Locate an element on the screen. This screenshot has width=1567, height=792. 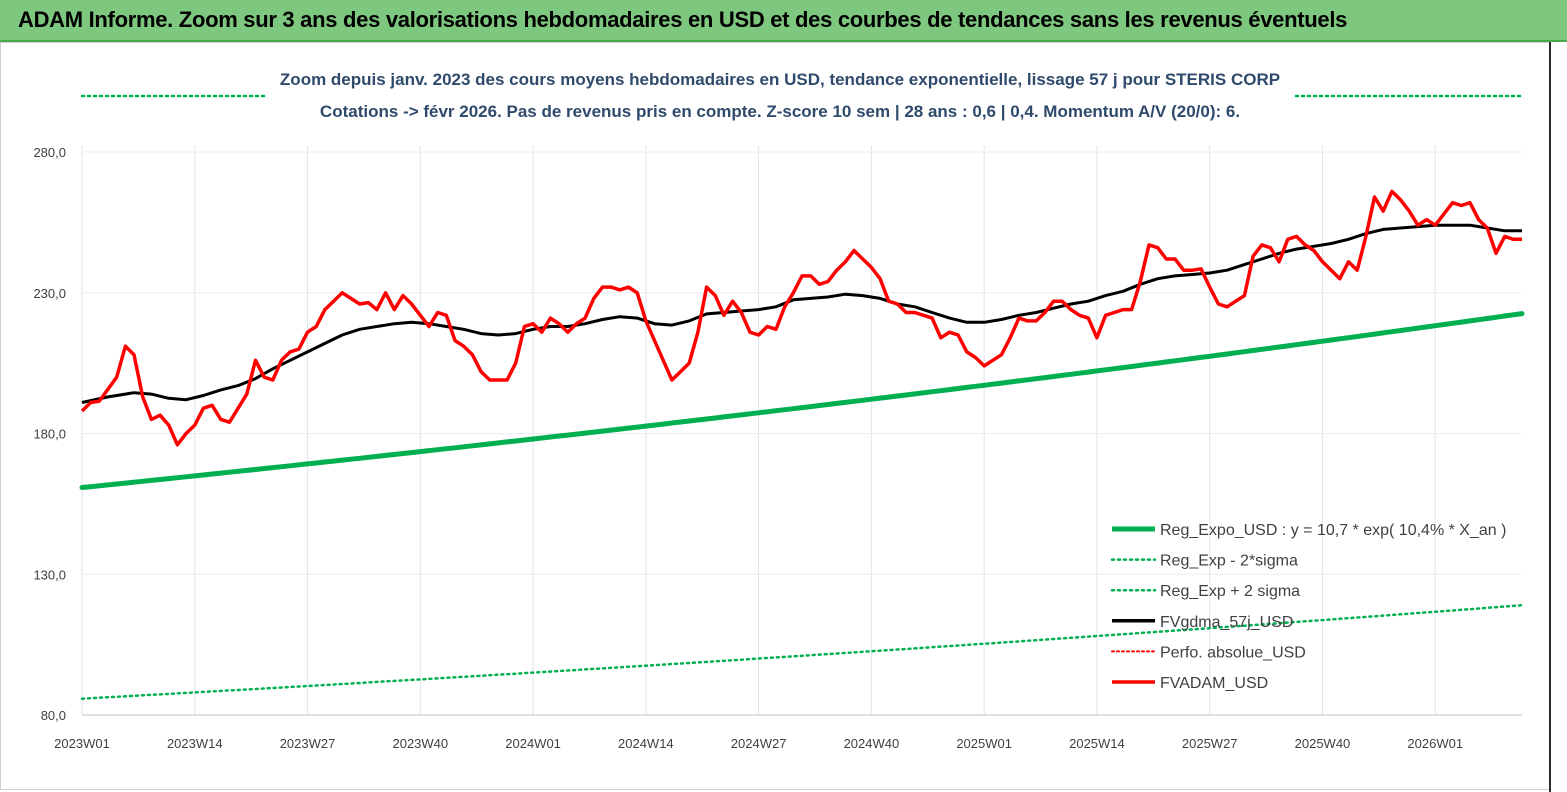
y-tick-label: 80,0 is located at coordinates (53, 715).